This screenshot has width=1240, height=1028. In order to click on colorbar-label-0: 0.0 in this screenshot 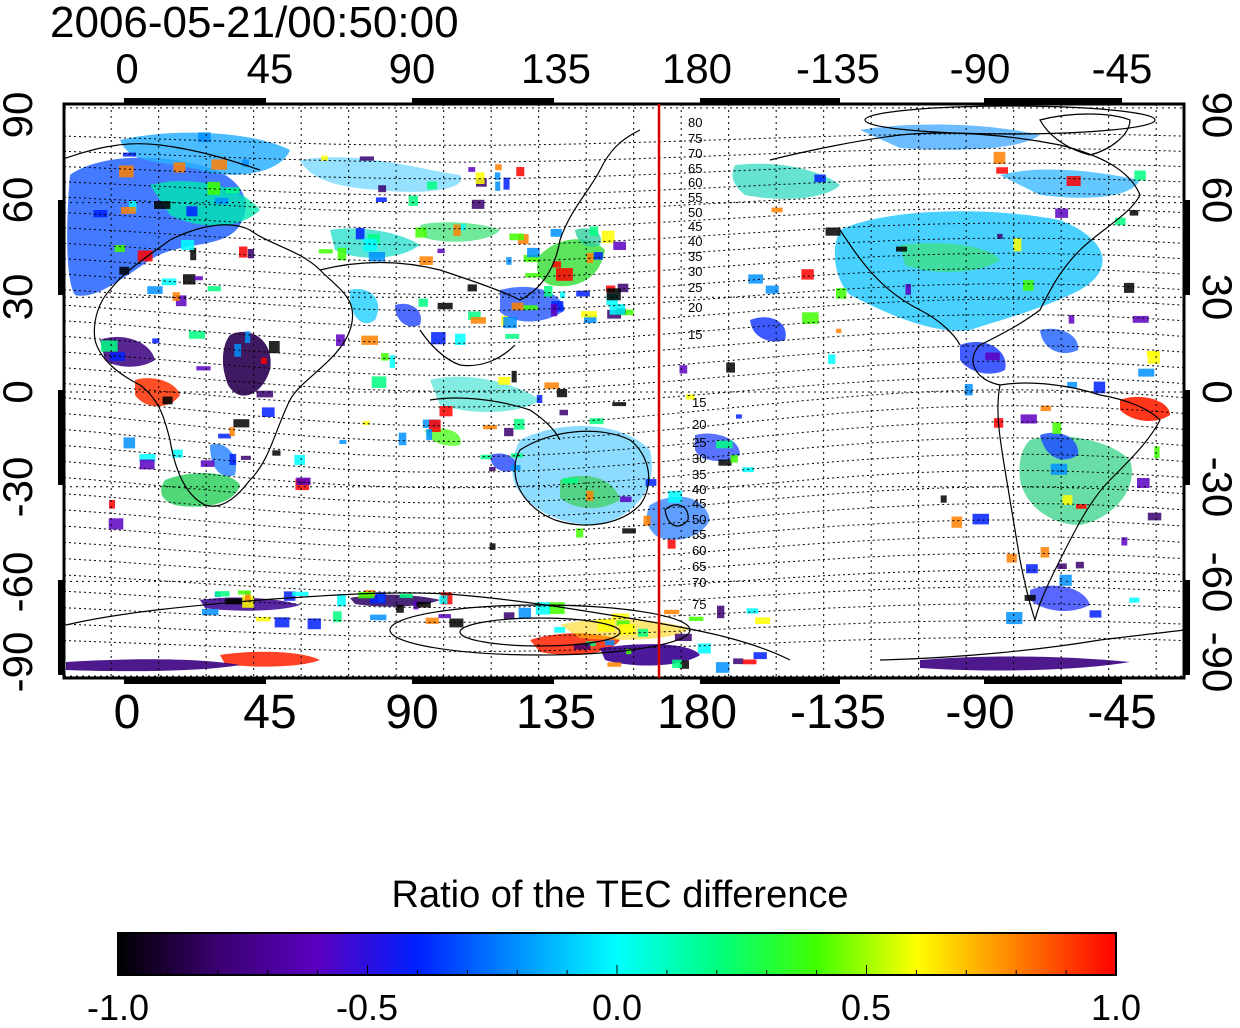, I will do `click(617, 1007)`.